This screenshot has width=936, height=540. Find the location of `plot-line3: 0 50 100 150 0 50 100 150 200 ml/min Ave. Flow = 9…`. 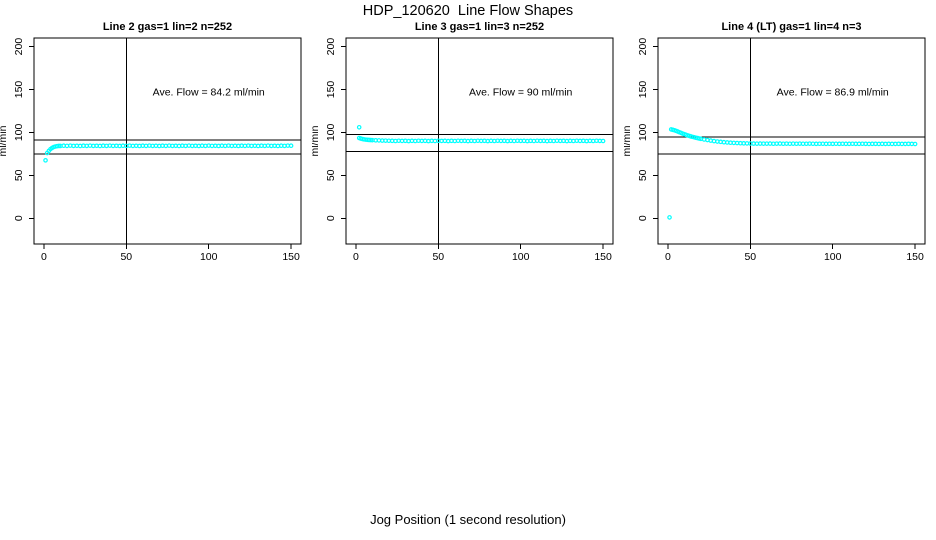

plot-line3: 0 50 100 150 0 50 100 150 200 ml/min Ave. Flow = 9… is located at coordinates (463, 150).